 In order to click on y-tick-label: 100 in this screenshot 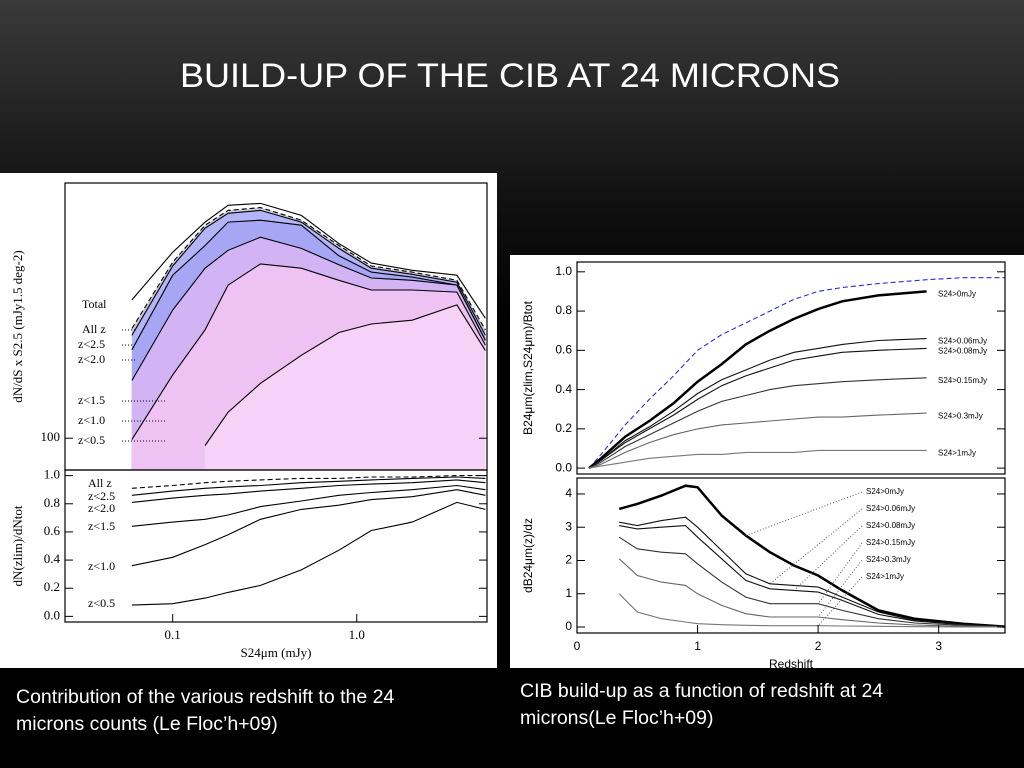, I will do `click(51, 436)`.